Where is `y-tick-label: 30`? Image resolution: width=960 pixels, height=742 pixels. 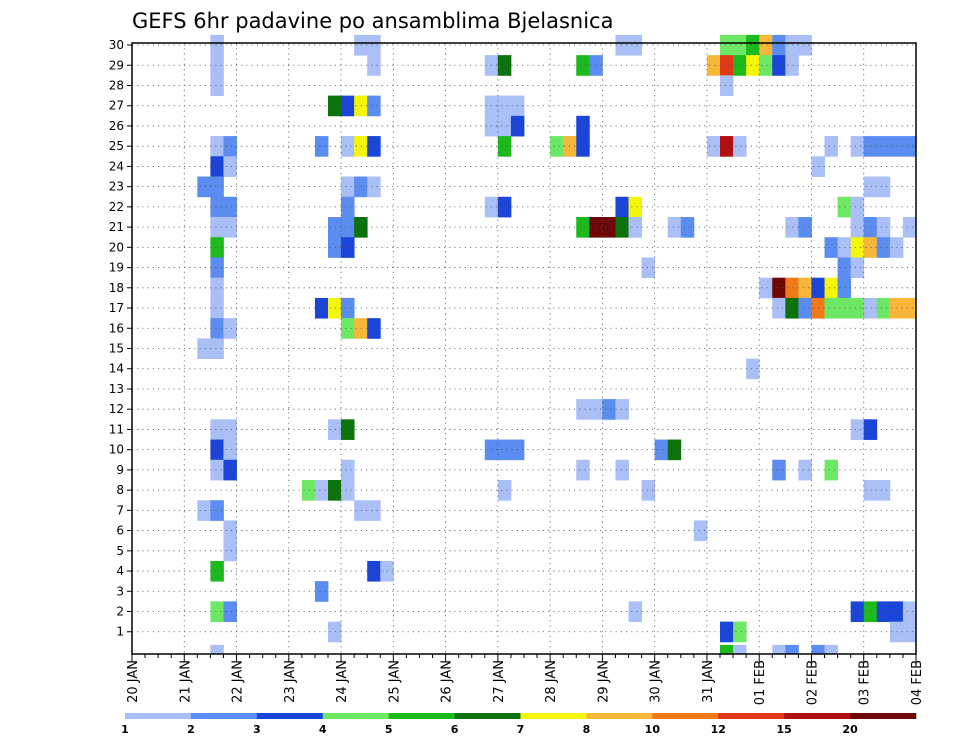
y-tick-label: 30 is located at coordinates (116, 45).